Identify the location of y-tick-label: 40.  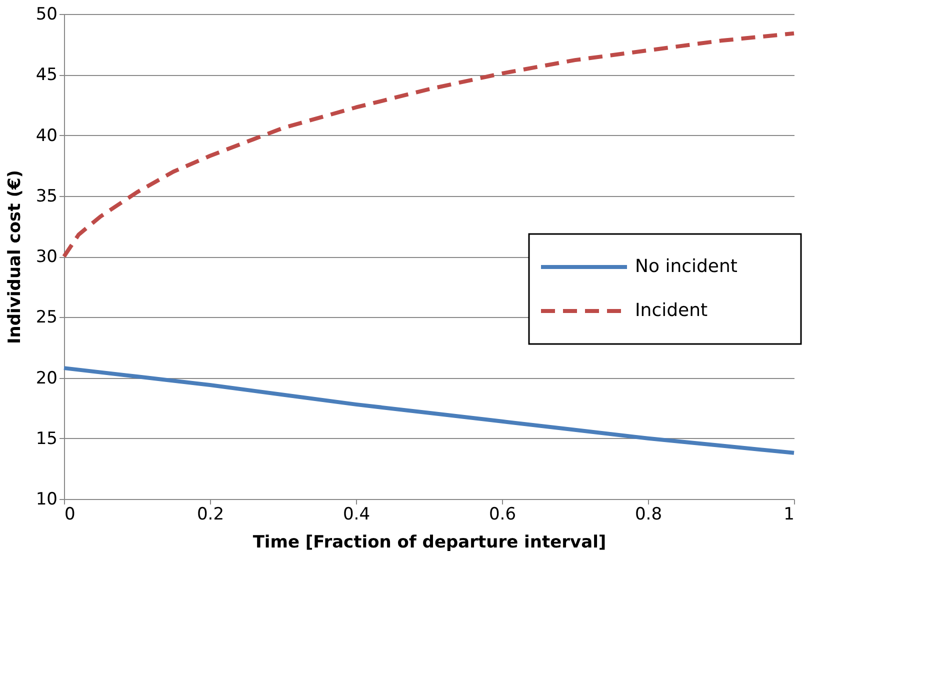
(47, 136).